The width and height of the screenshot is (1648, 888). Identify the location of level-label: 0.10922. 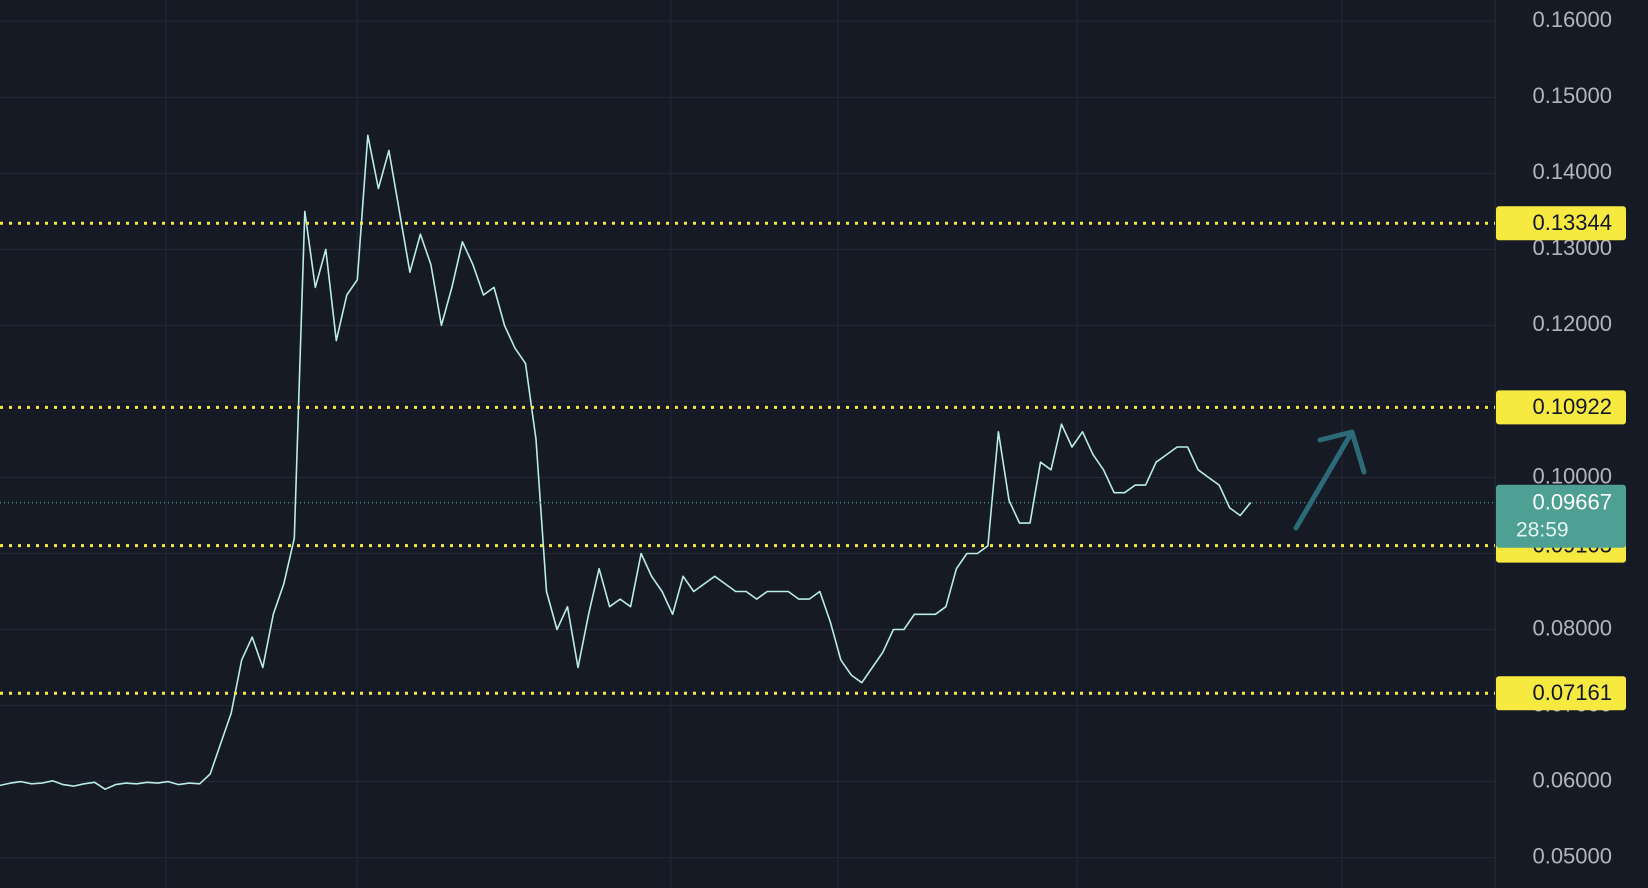
(1572, 406).